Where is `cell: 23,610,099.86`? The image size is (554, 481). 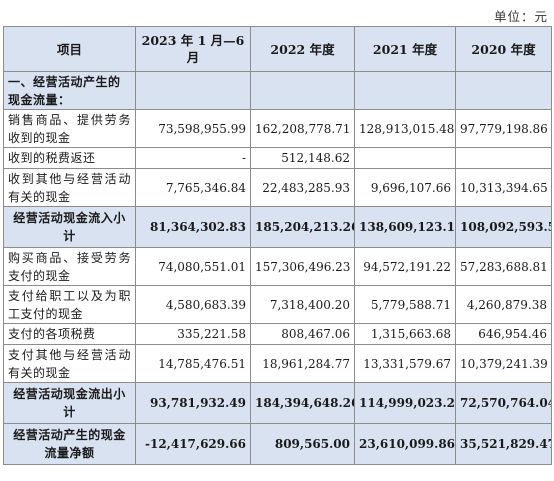 cell: 23,610,099.86 is located at coordinates (405, 444).